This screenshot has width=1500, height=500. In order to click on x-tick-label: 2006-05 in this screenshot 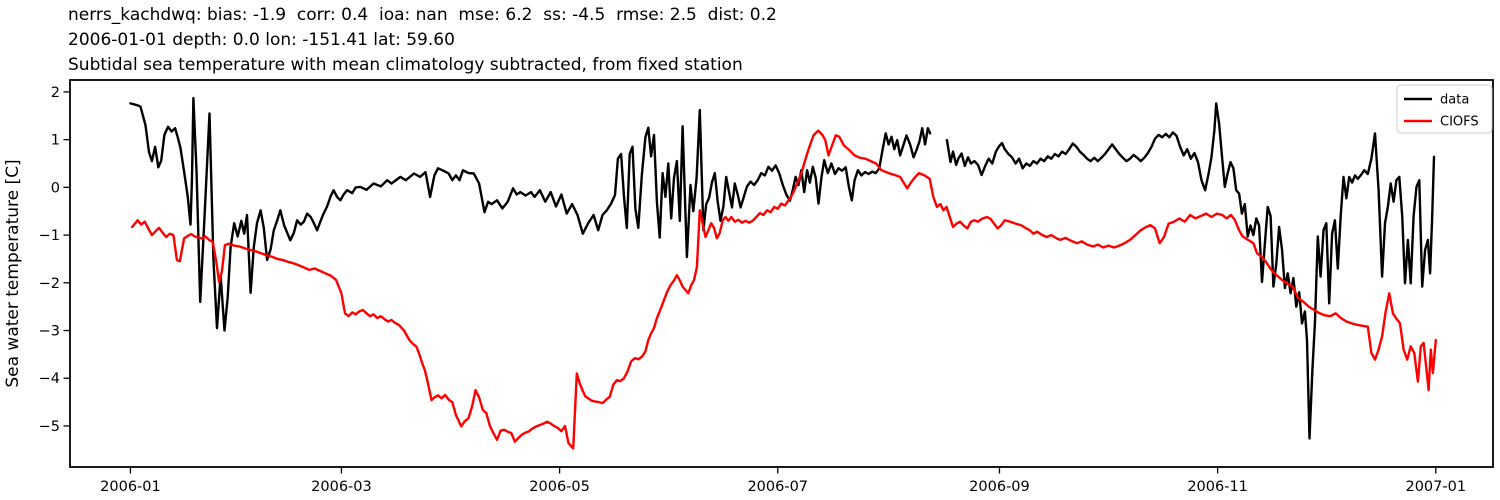, I will do `click(559, 487)`.